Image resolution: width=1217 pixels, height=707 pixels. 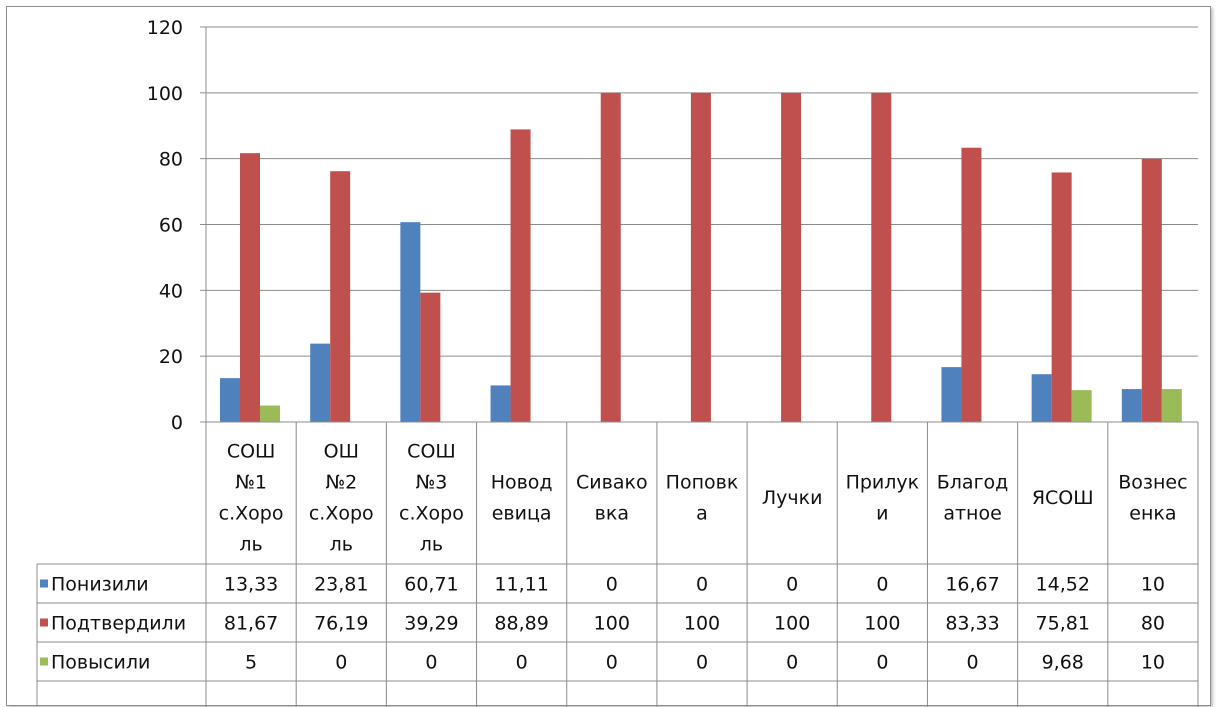 I want to click on x-category-label: Прилук и, so click(x=883, y=498).